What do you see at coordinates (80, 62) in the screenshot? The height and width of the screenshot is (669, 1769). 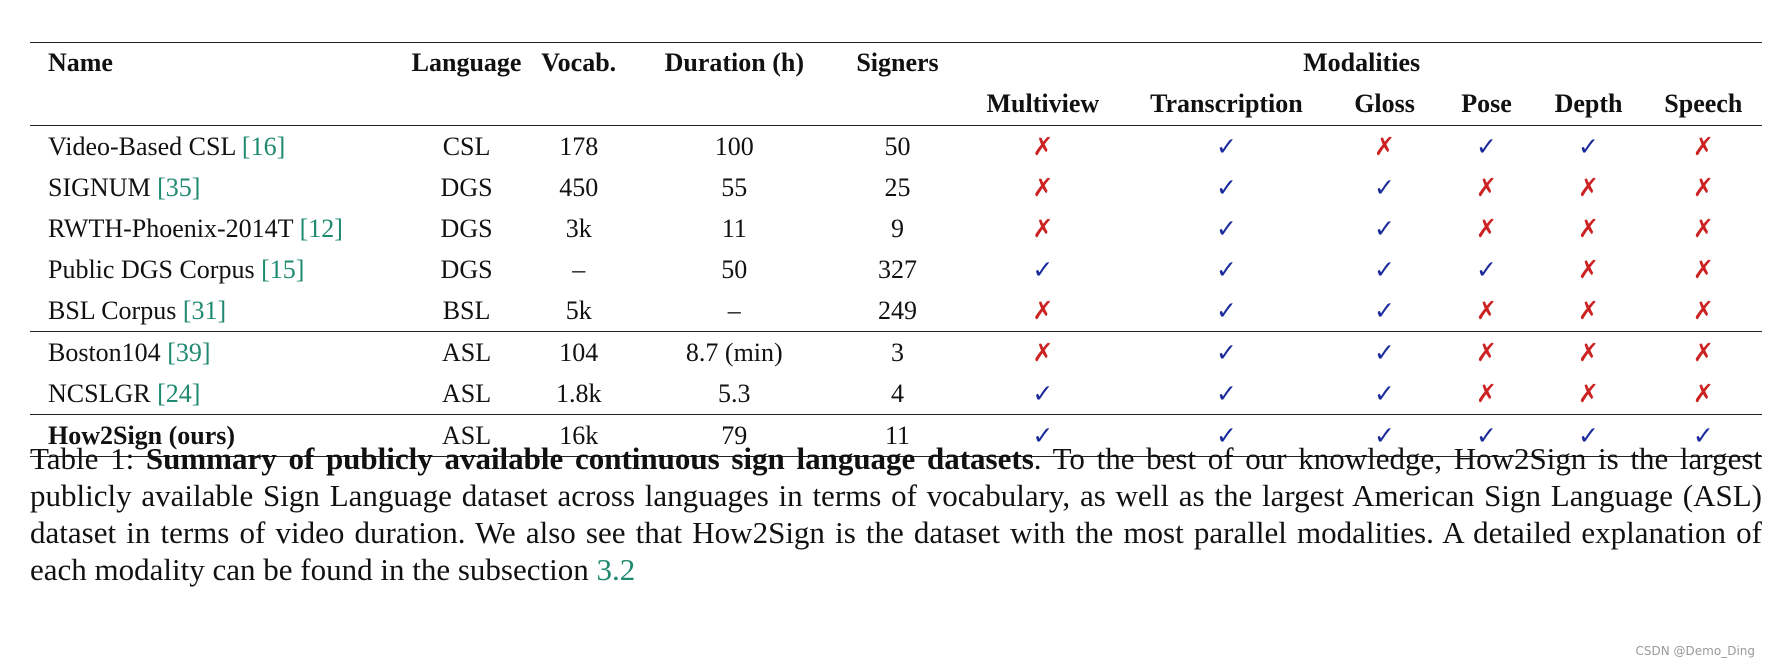 I see `header-name: Name` at bounding box center [80, 62].